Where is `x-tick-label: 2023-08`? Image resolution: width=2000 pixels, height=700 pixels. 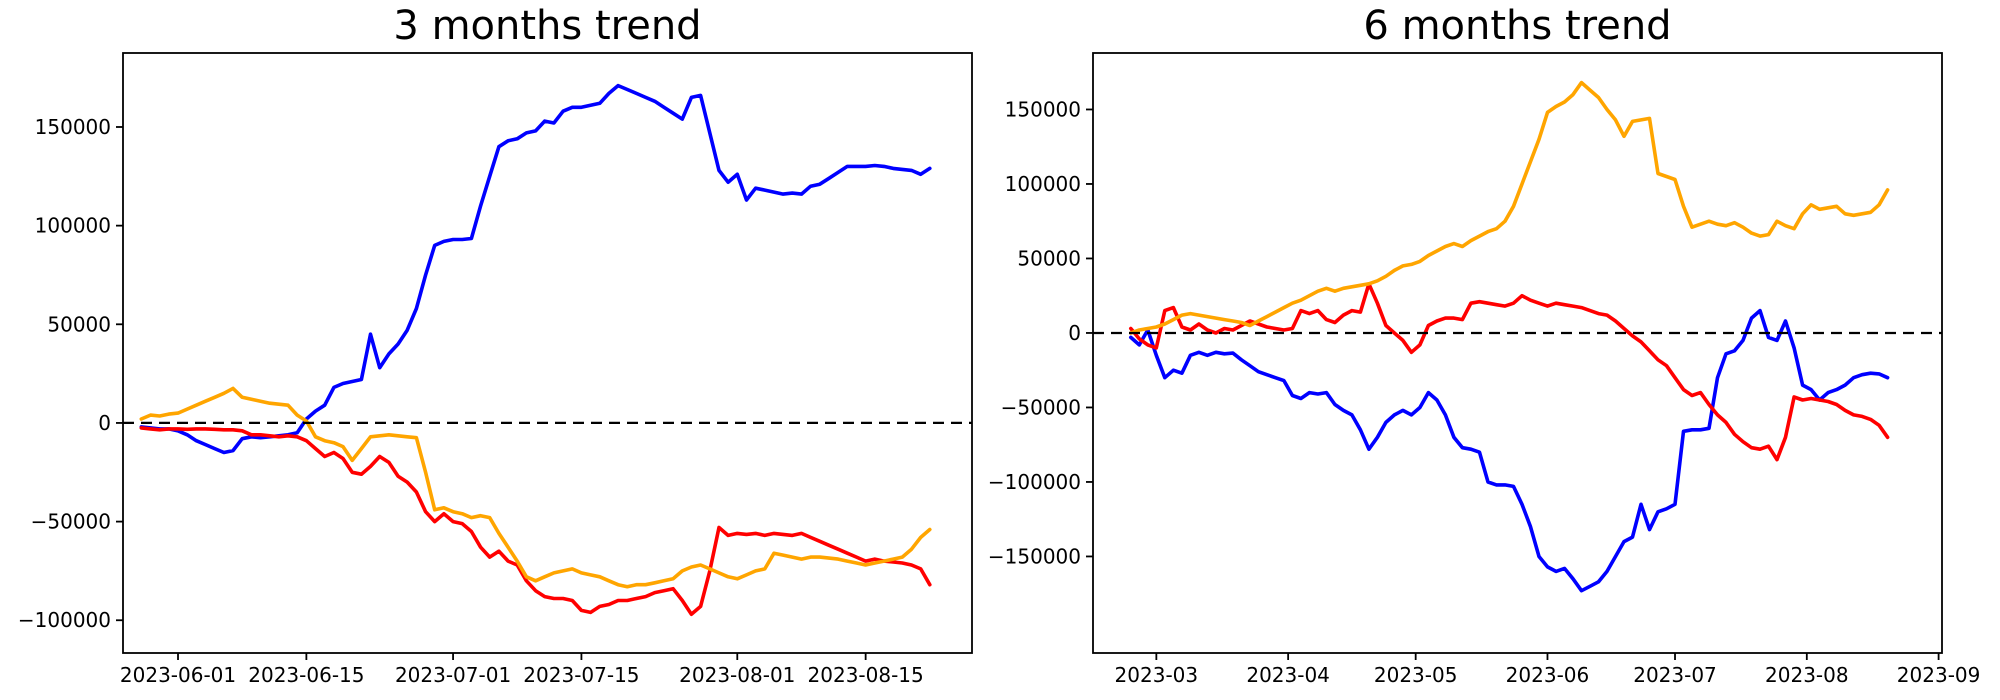 x-tick-label: 2023-08 is located at coordinates (1807, 675).